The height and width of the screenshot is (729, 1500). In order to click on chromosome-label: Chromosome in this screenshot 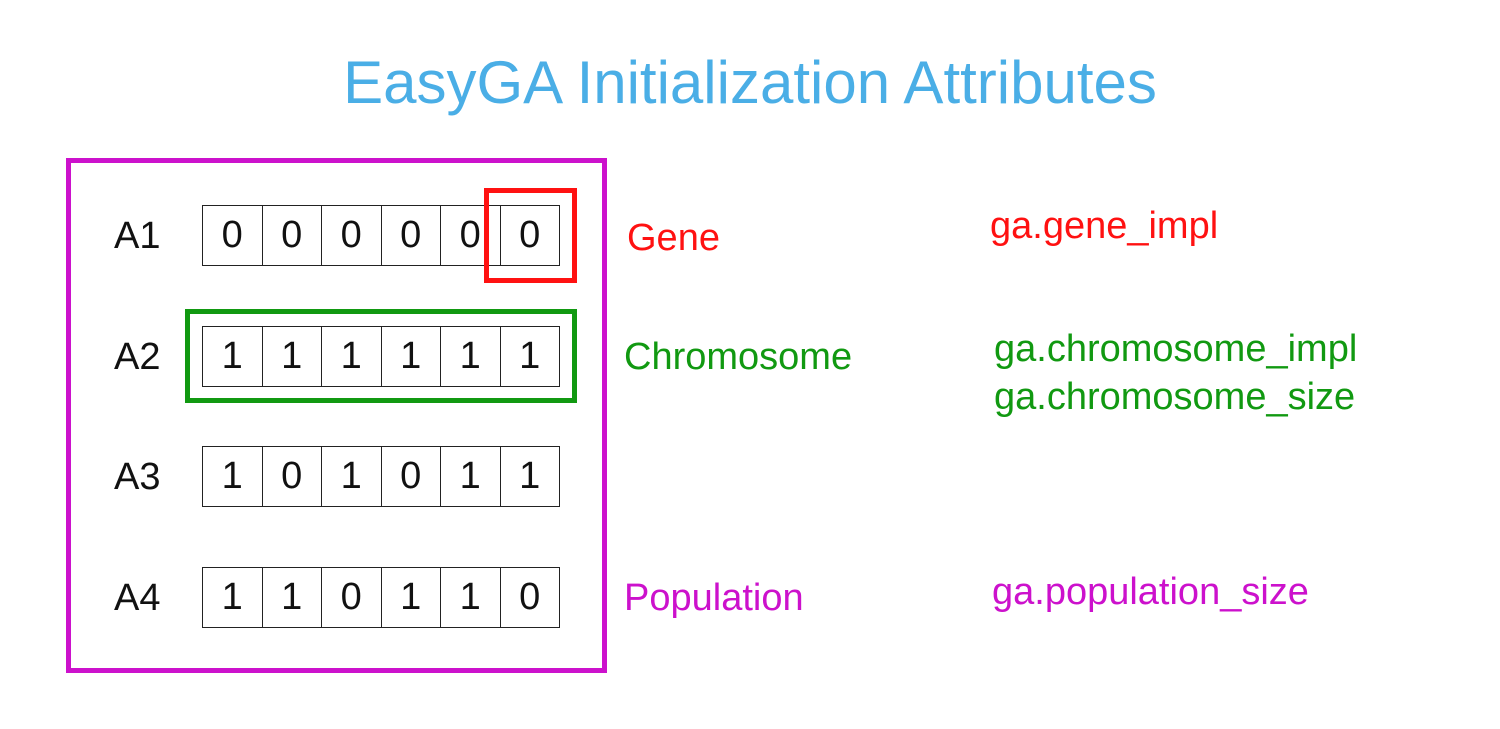, I will do `click(738, 357)`.